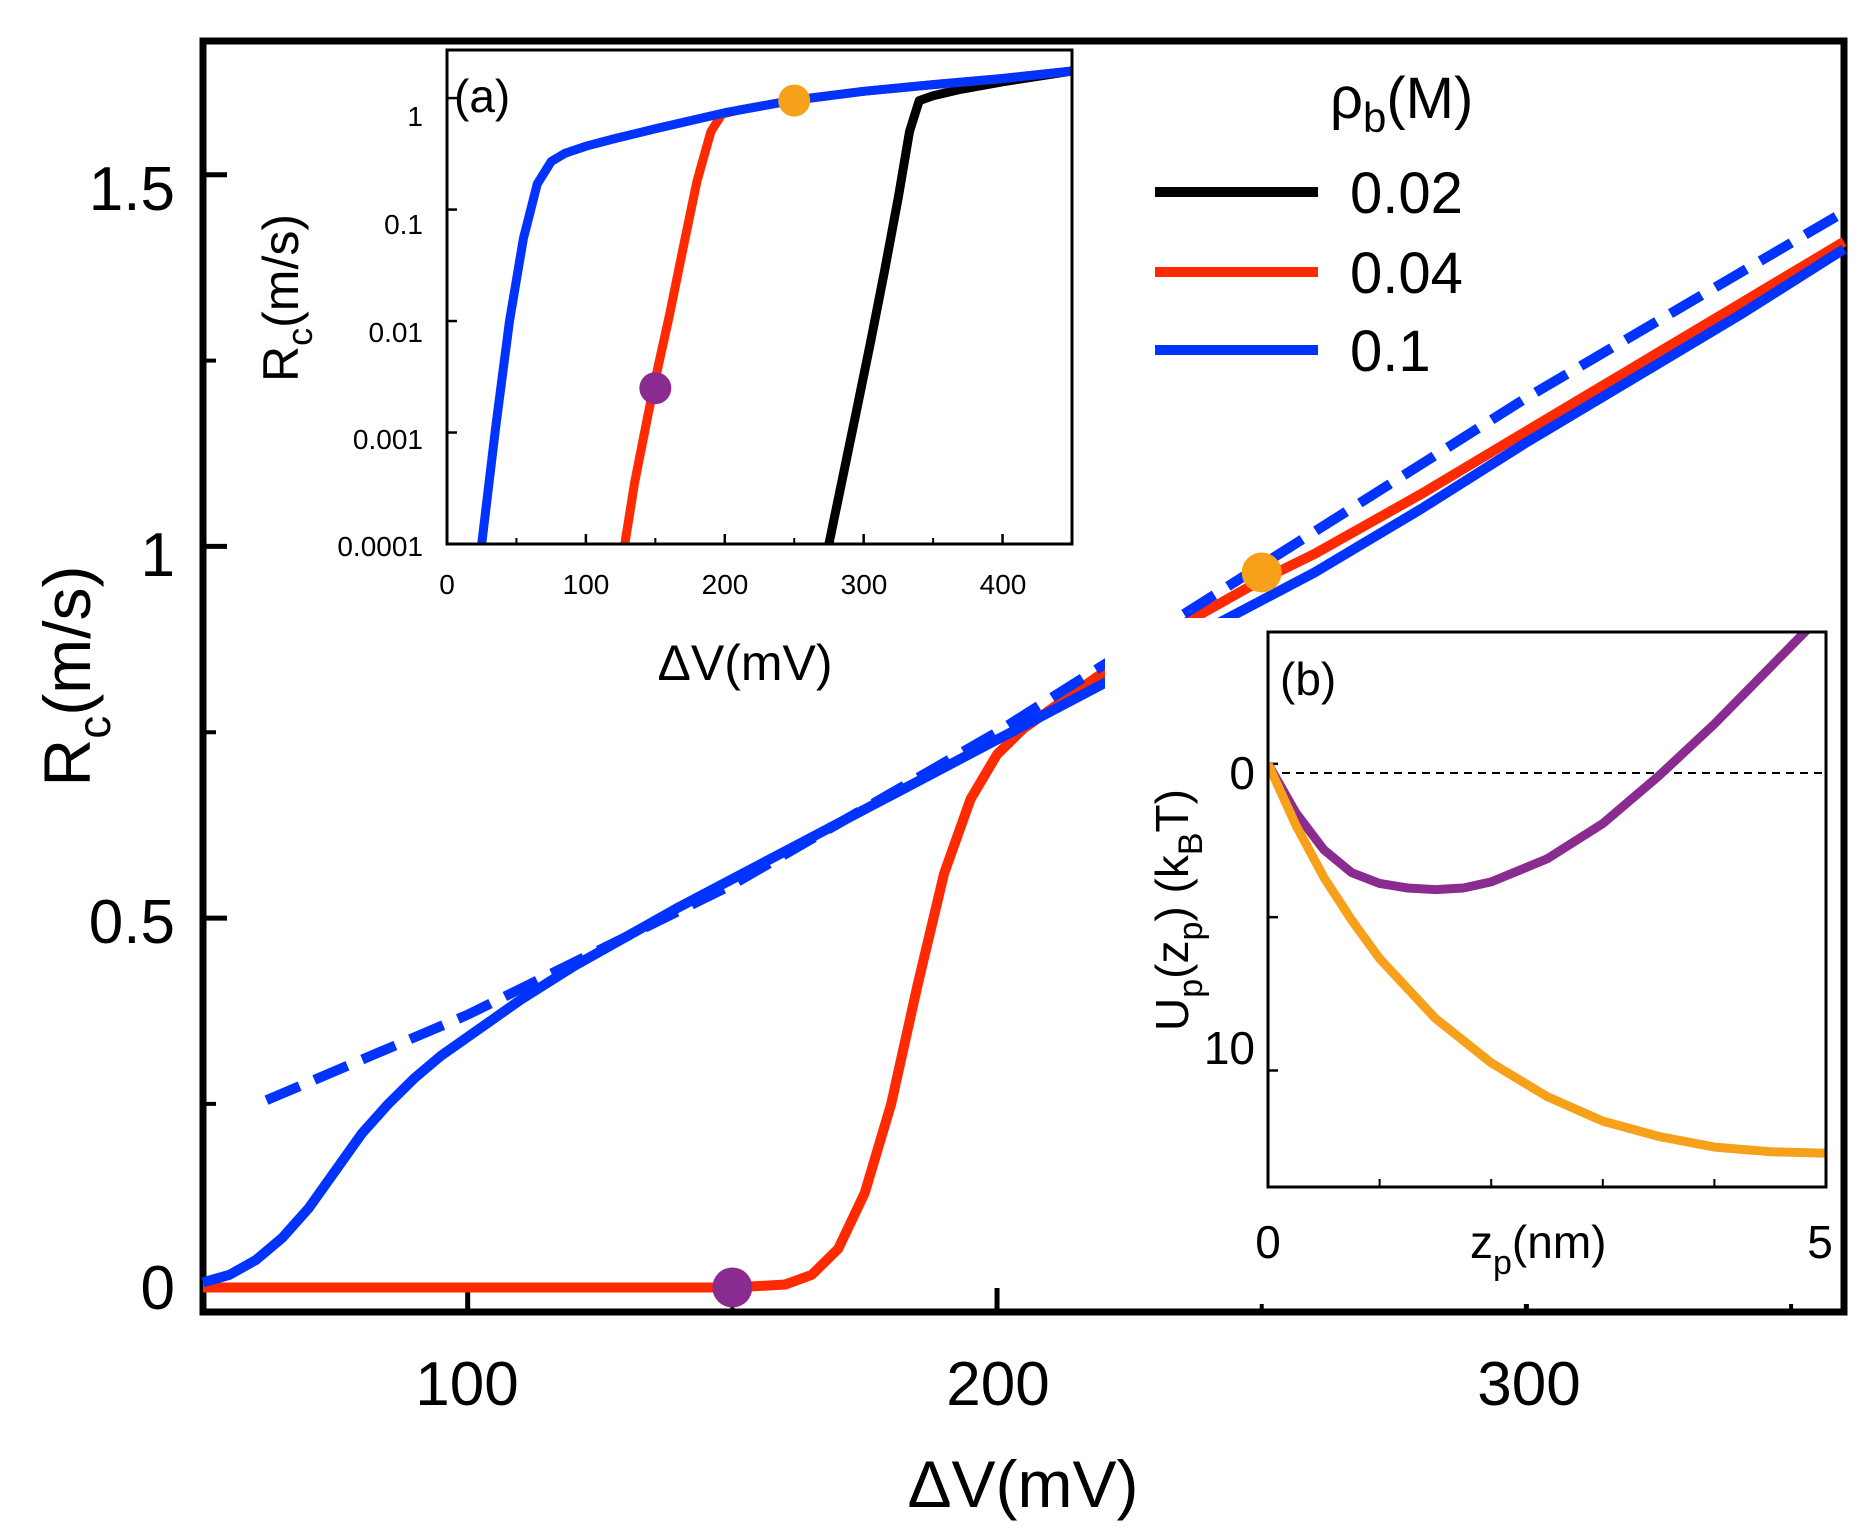 The height and width of the screenshot is (1529, 1871). I want to click on inset-a-panel-label: (a), so click(482, 96).